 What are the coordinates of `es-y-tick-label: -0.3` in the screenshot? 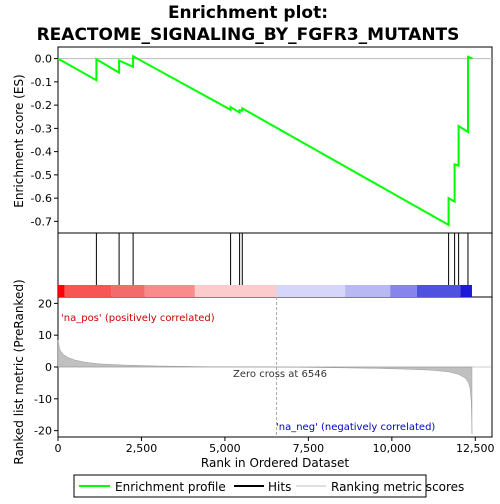 It's located at (41, 128).